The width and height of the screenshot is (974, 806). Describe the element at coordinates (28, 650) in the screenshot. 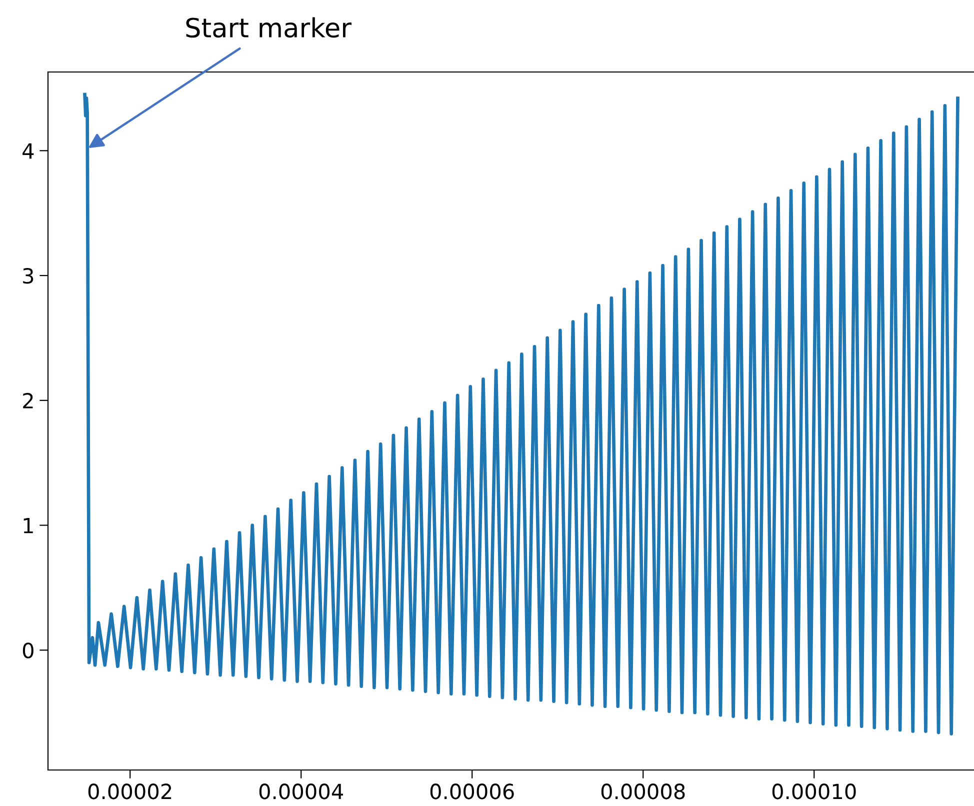

I see `y-tick-label: 0` at that location.